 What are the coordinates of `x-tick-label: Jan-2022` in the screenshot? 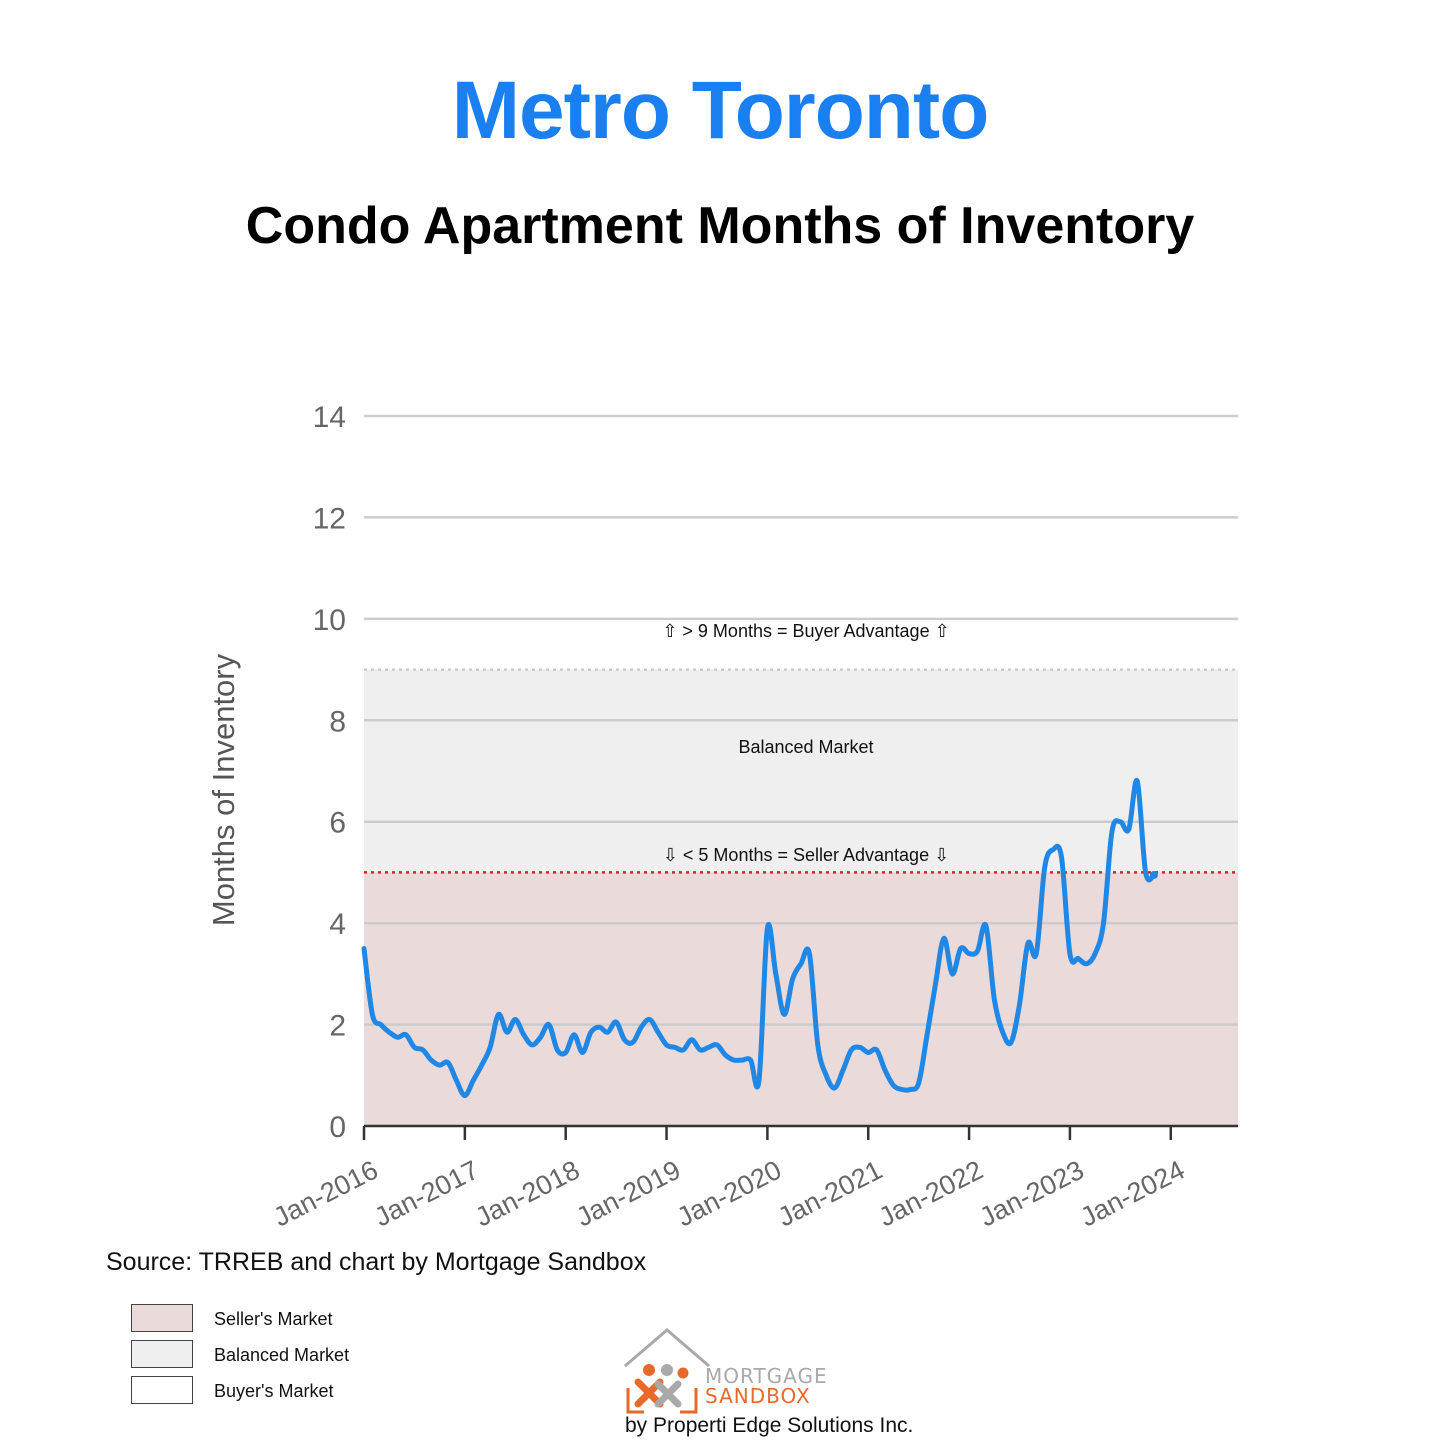 It's located at (931, 1194).